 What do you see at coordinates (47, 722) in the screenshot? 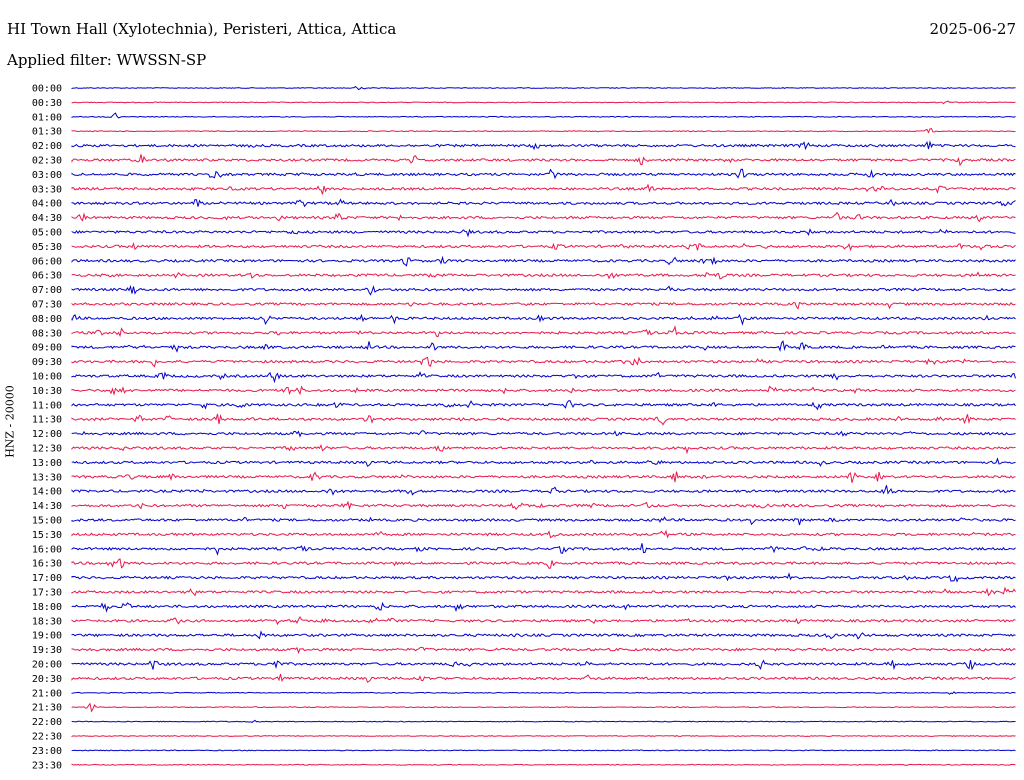
I see `time-tick-label: 22:00` at bounding box center [47, 722].